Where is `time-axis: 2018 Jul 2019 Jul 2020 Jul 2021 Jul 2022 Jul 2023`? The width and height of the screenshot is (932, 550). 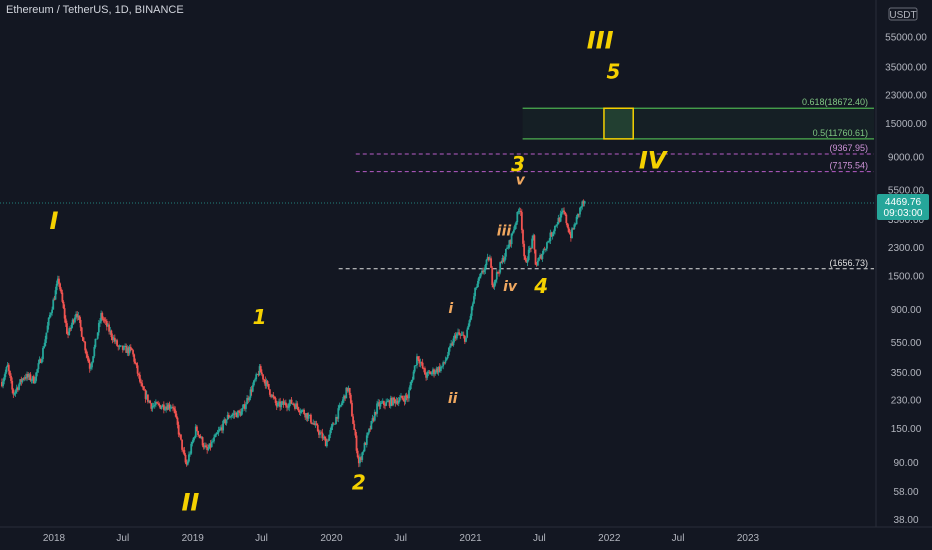 time-axis: 2018 Jul 2019 Jul 2020 Jul 2021 Jul 2022 Jul 2023 is located at coordinates (466, 535).